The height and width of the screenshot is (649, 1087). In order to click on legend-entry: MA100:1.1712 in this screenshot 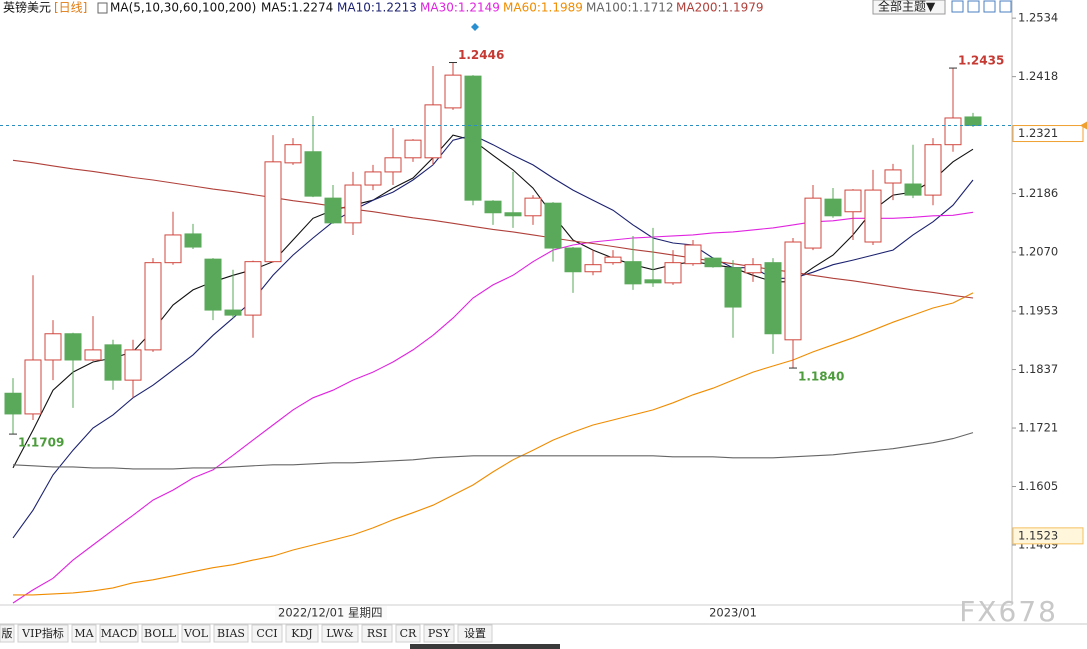, I will do `click(630, 8)`.